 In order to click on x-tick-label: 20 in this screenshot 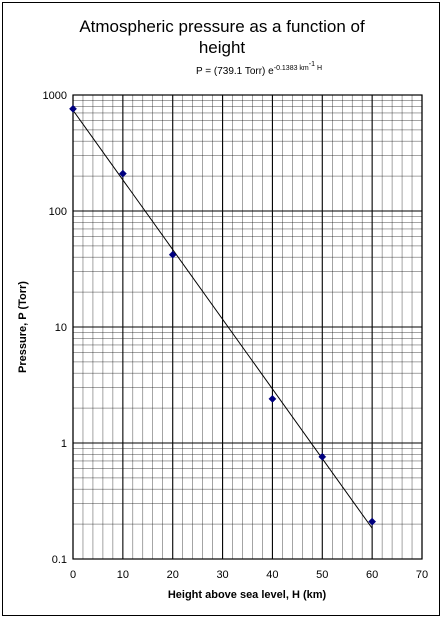, I will do `click(173, 575)`.